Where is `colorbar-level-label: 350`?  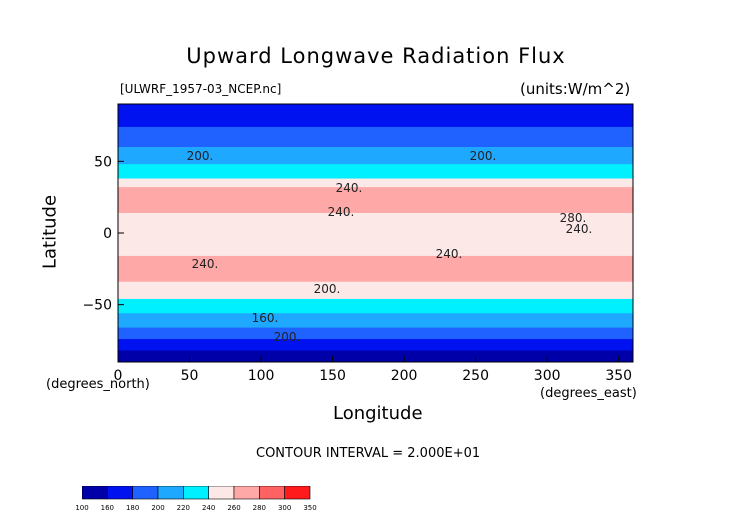 colorbar-level-label: 350 is located at coordinates (310, 508).